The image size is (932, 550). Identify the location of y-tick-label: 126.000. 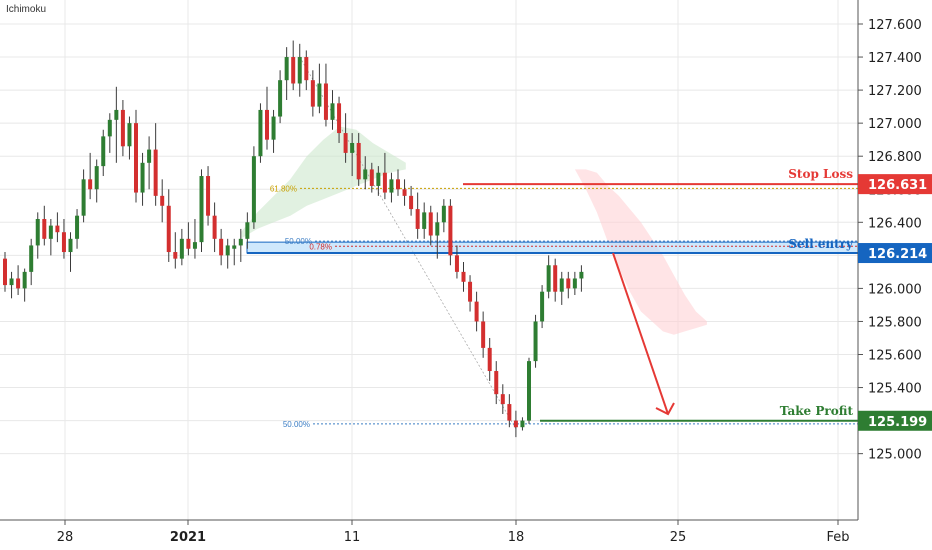
(895, 289).